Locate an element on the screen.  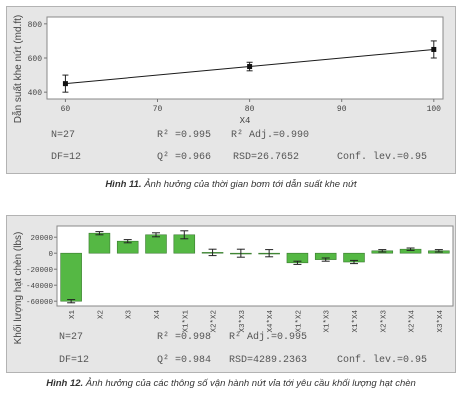
x-tick-label: X1 is located at coordinates (73, 315).